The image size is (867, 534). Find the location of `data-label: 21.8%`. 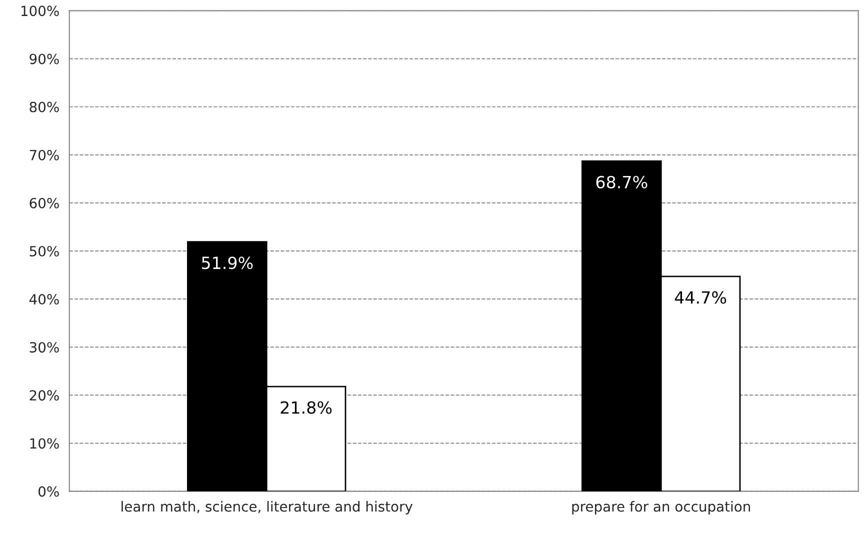

data-label: 21.8% is located at coordinates (306, 407).